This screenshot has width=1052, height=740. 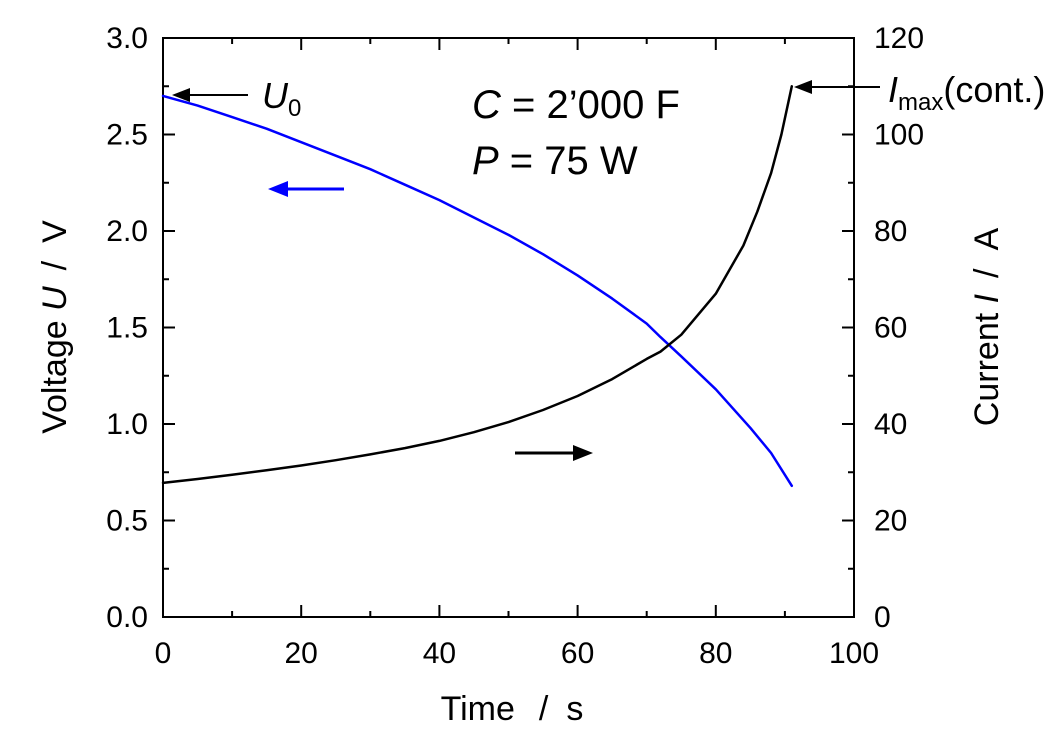 What do you see at coordinates (55, 231) in the screenshot?
I see `y-left-title-unit: V` at bounding box center [55, 231].